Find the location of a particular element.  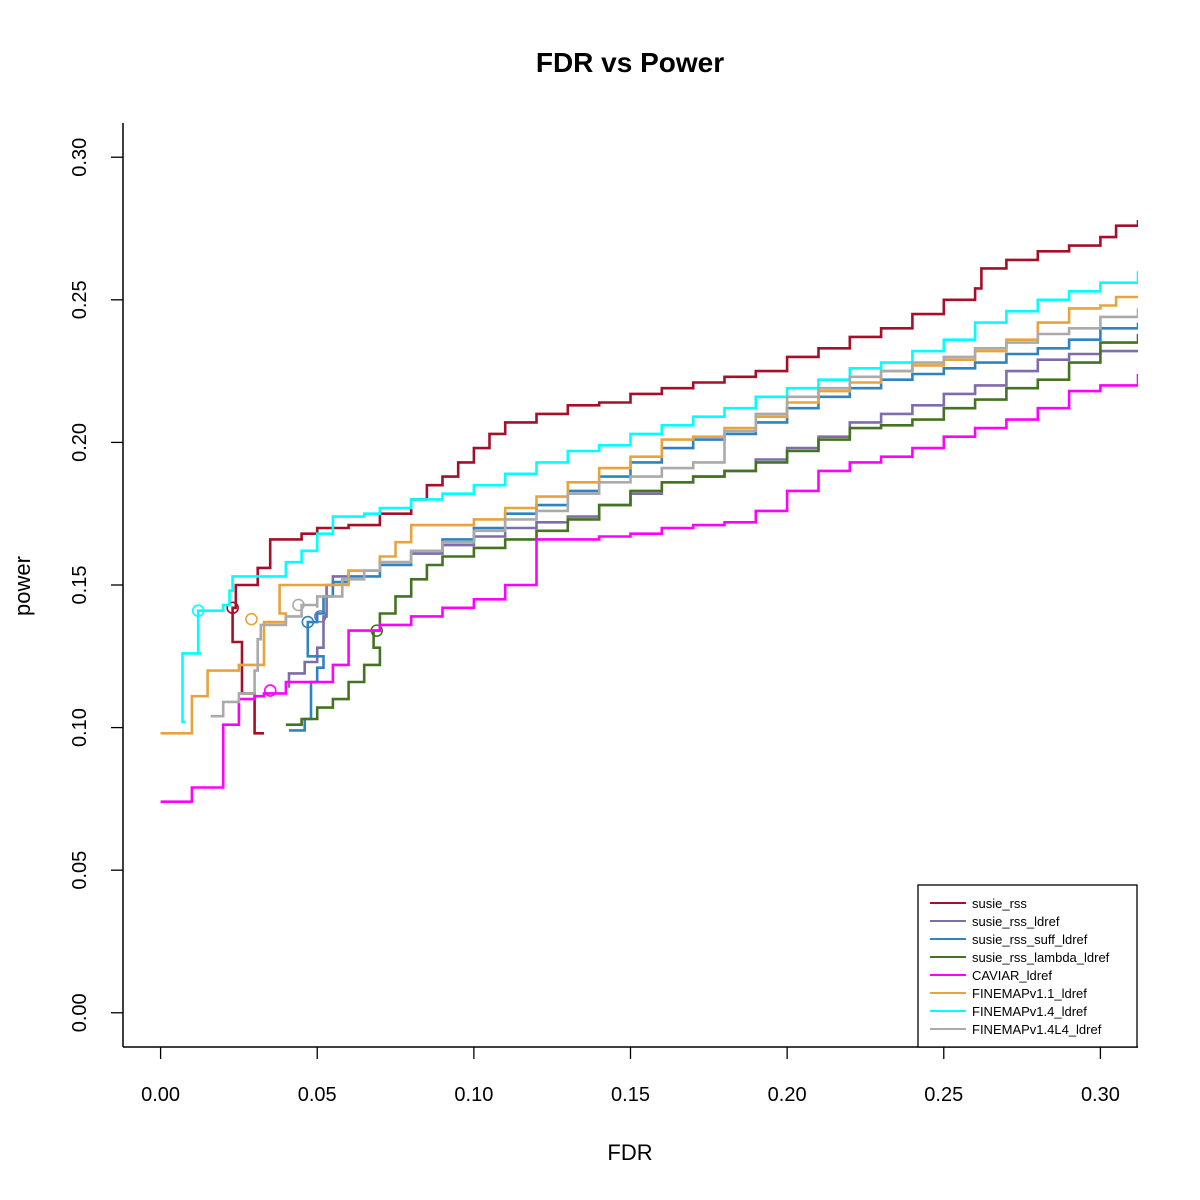

y-tick-label: 0.15 is located at coordinates (80, 585).